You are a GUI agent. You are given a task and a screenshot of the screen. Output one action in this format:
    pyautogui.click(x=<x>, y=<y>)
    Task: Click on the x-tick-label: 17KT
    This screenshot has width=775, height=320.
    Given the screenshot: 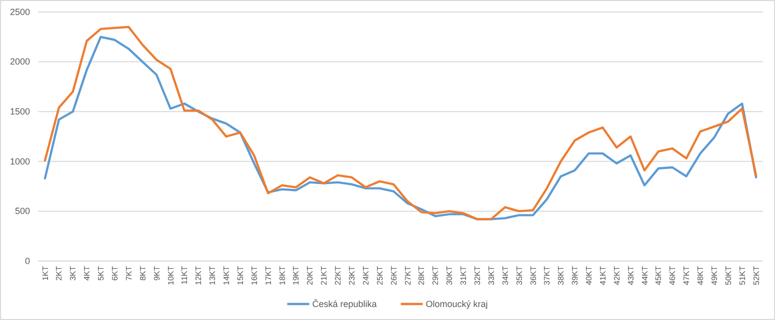 What is the action you would take?
    pyautogui.click(x=268, y=276)
    